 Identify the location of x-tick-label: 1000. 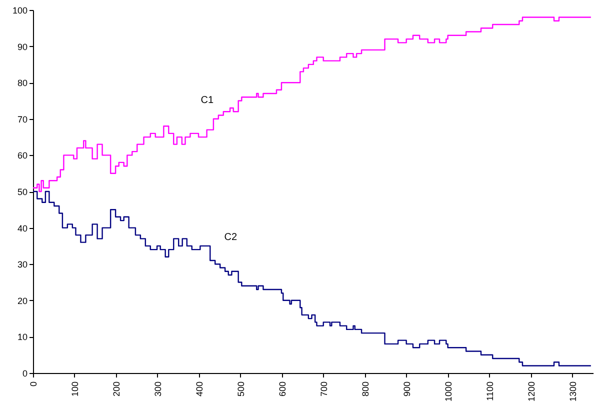
(448, 392).